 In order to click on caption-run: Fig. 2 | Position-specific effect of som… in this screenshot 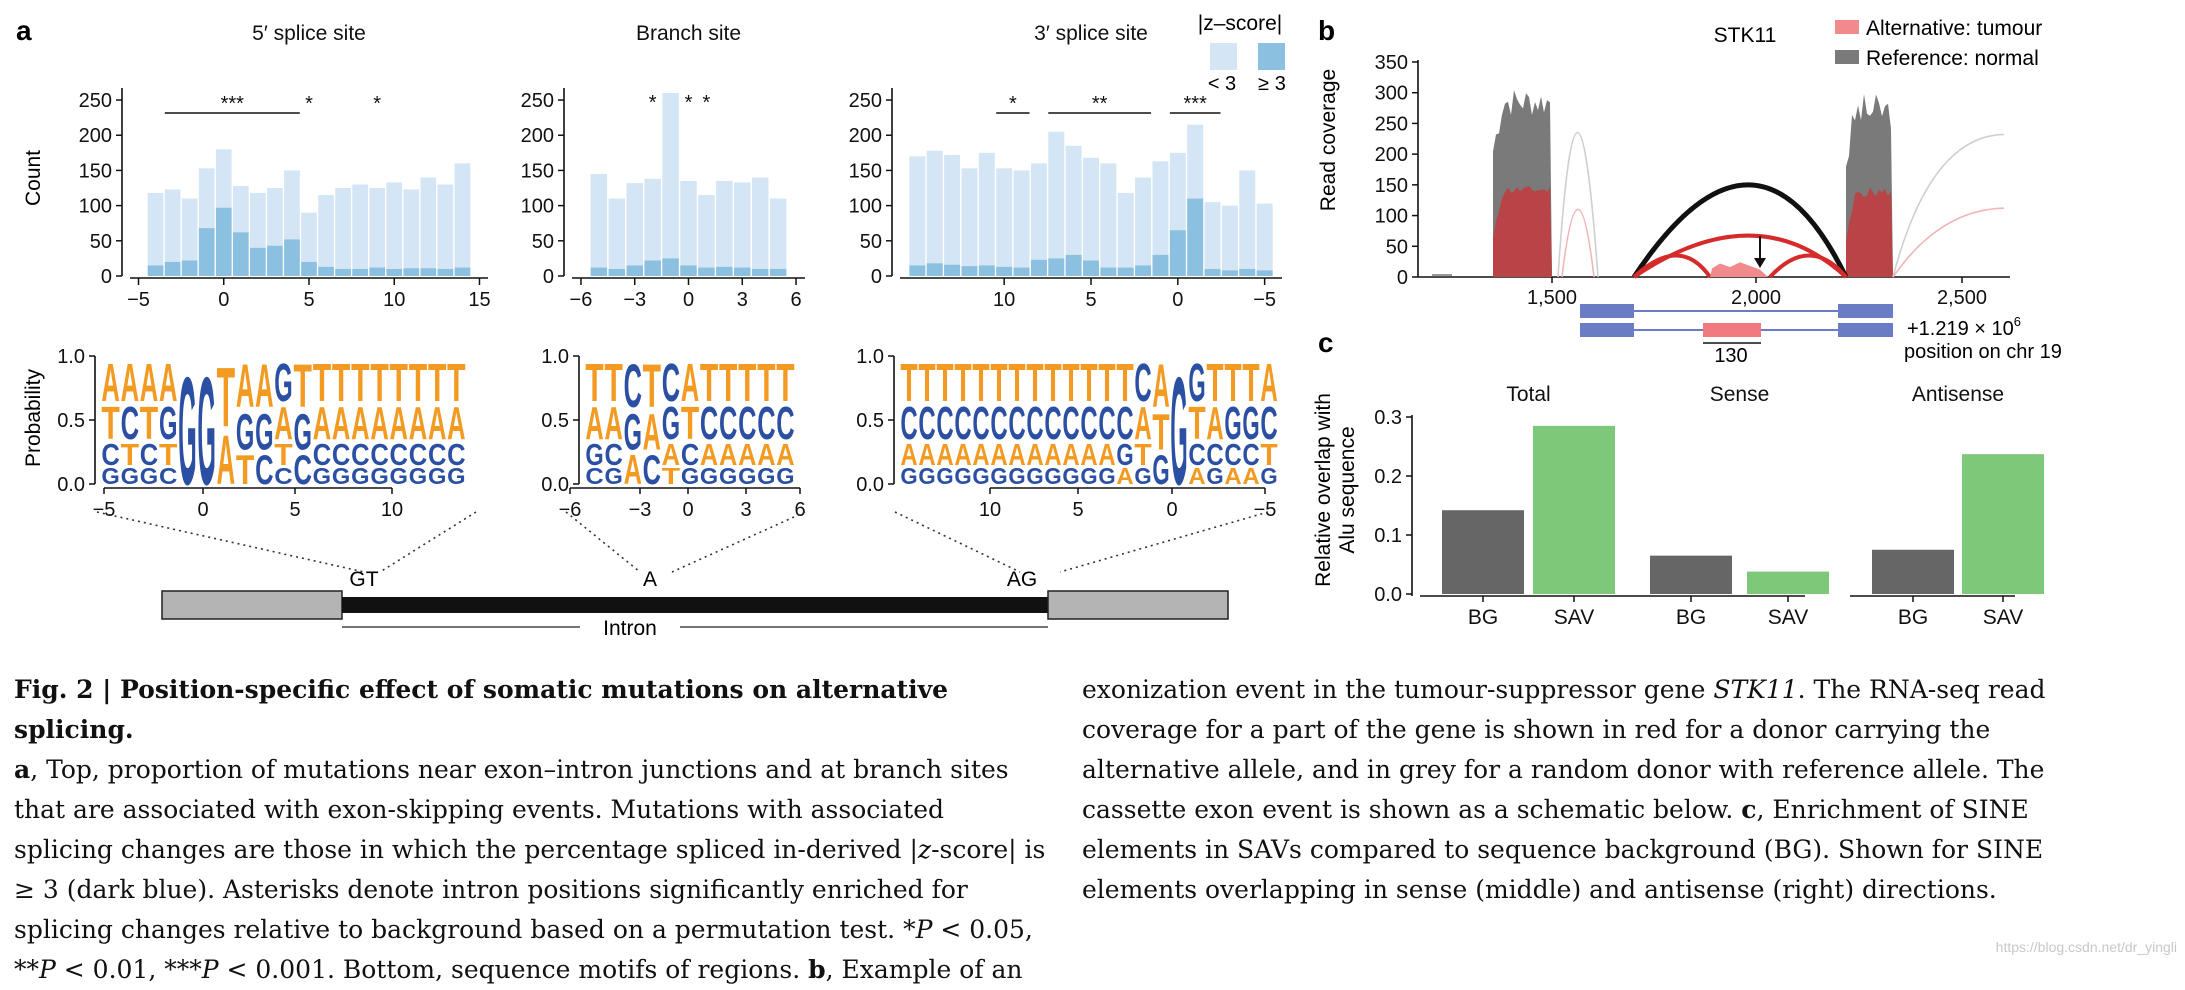, I will do `click(481, 709)`.